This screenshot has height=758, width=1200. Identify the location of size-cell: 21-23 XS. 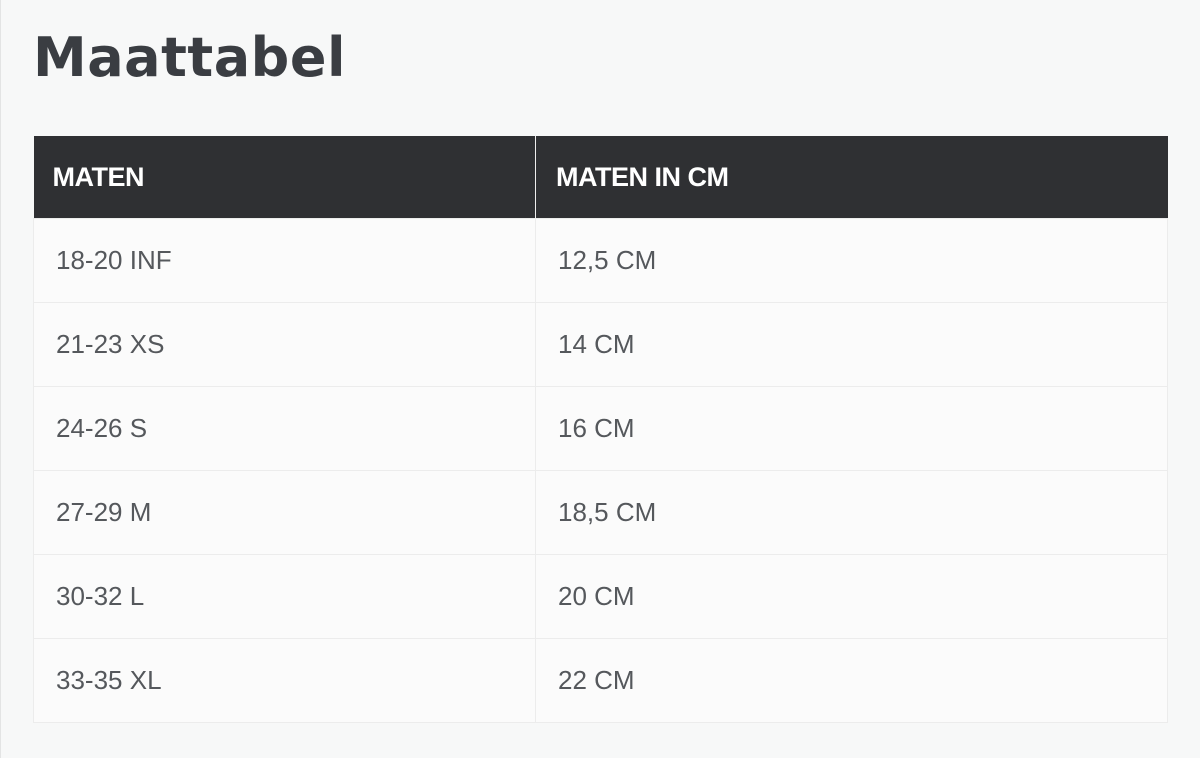
(284, 344).